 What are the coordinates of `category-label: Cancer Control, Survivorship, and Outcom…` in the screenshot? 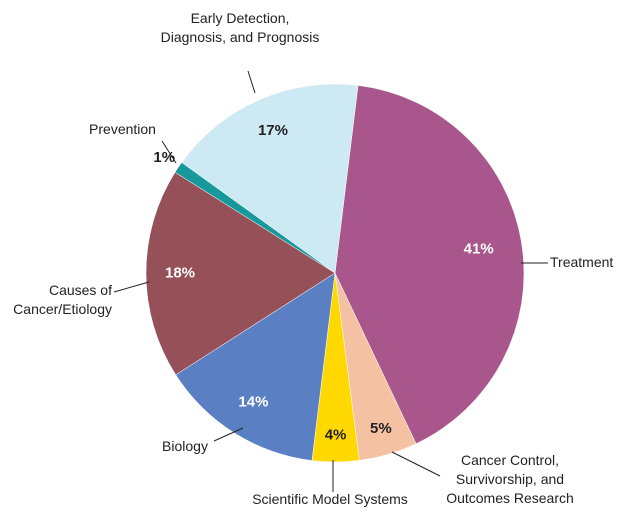 It's located at (510, 479).